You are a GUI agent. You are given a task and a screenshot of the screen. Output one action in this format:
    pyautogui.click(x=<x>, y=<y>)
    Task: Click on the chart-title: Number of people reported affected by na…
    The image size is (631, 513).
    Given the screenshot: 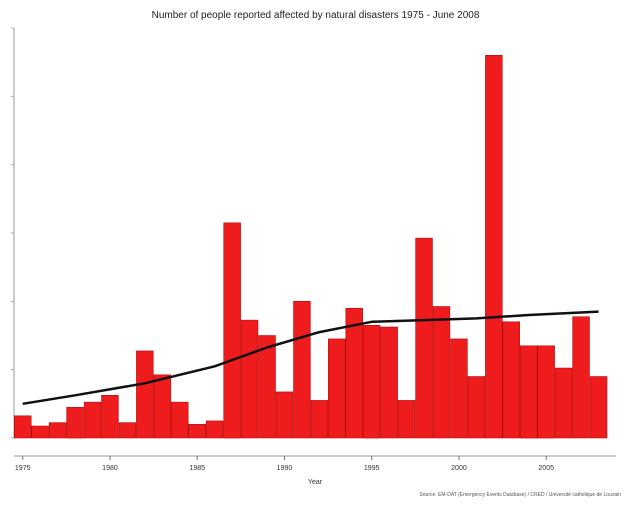 What is the action you would take?
    pyautogui.click(x=315, y=15)
    